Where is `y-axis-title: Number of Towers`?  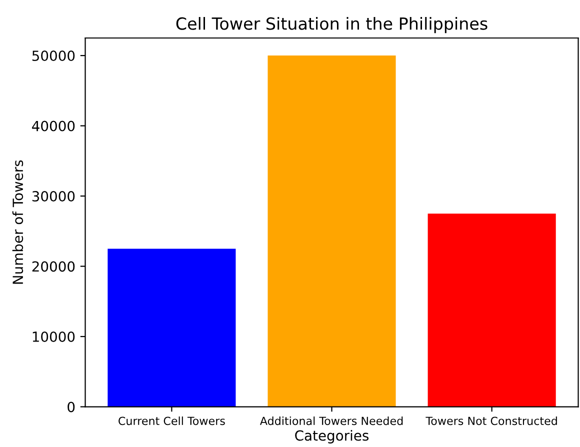 y-axis-title: Number of Towers is located at coordinates (18, 222).